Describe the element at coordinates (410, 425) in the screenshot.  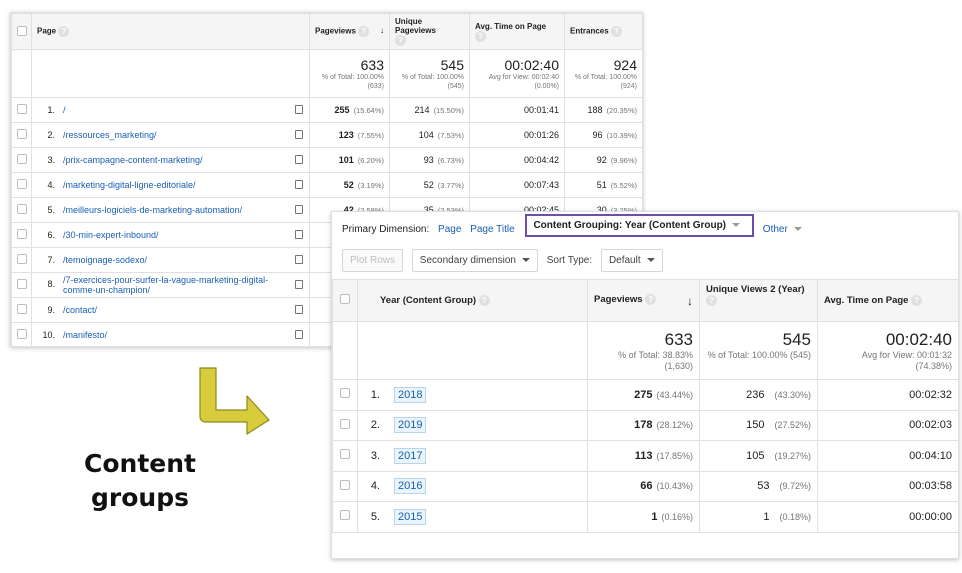
I see `year-link: 2019` at that location.